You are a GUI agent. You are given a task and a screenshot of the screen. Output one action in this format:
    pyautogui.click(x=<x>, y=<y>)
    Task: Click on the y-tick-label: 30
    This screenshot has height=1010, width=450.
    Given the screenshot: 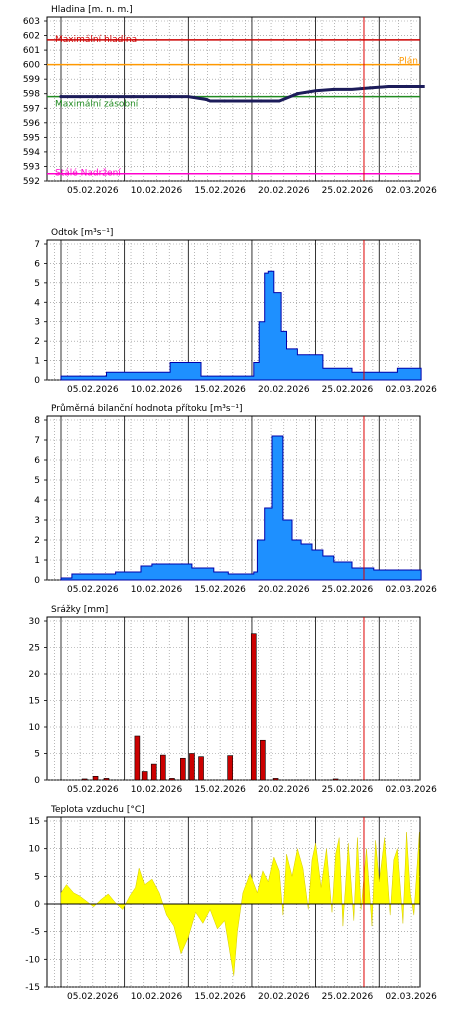 What is the action you would take?
    pyautogui.click(x=35, y=622)
    